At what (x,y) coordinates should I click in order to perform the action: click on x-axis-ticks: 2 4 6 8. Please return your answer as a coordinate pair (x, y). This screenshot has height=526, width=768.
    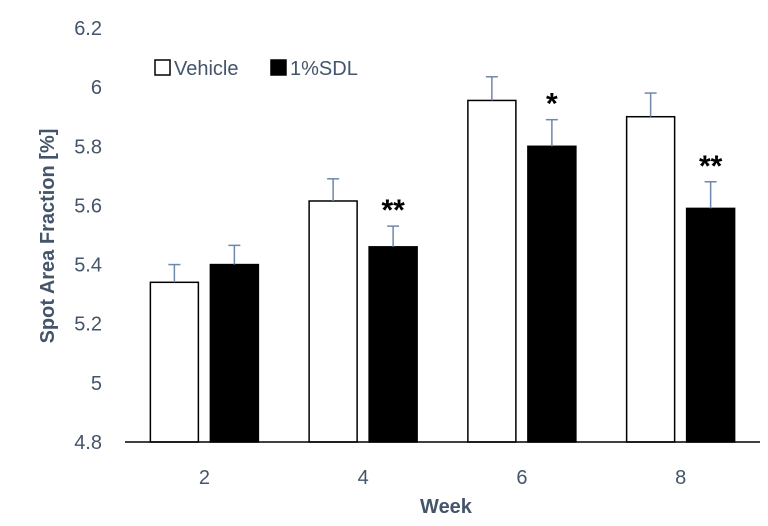
    Looking at the image, I should click on (442, 478).